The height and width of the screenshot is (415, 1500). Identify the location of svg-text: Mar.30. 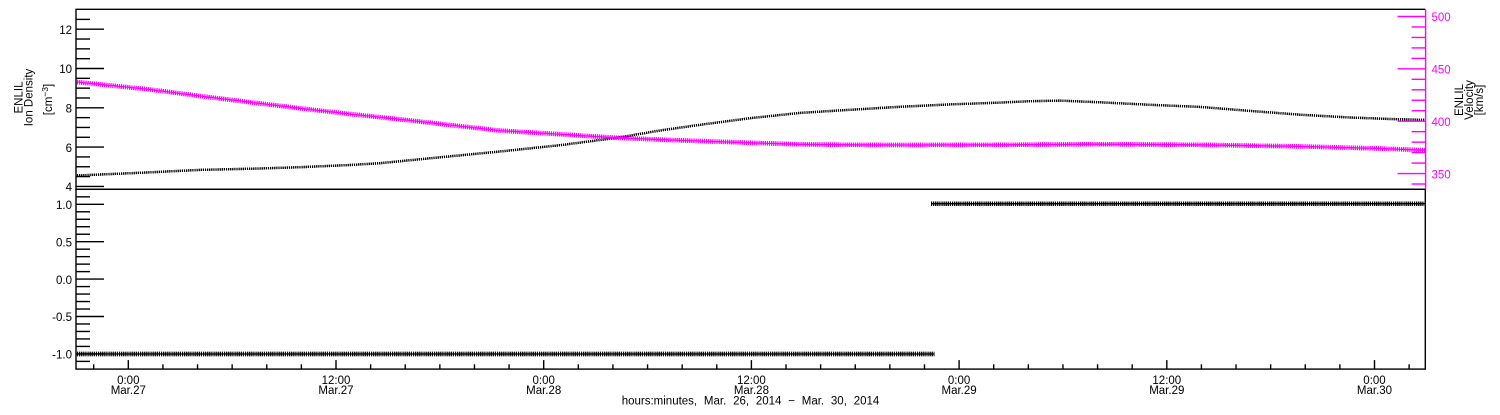
(1374, 391).